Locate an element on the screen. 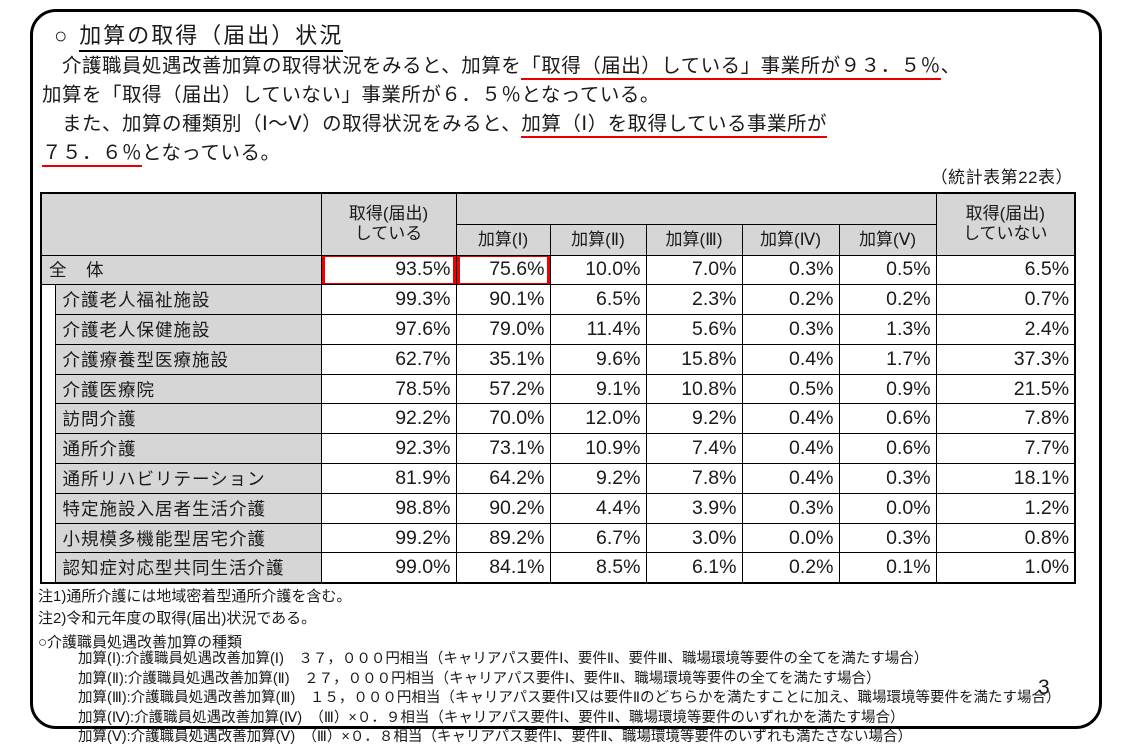  intro-line-3: また、加算の種類別（Ⅰ～Ⅴ）の取得状況をみると、加算（Ⅰ）を取得している事業所が is located at coordinates (547, 124).